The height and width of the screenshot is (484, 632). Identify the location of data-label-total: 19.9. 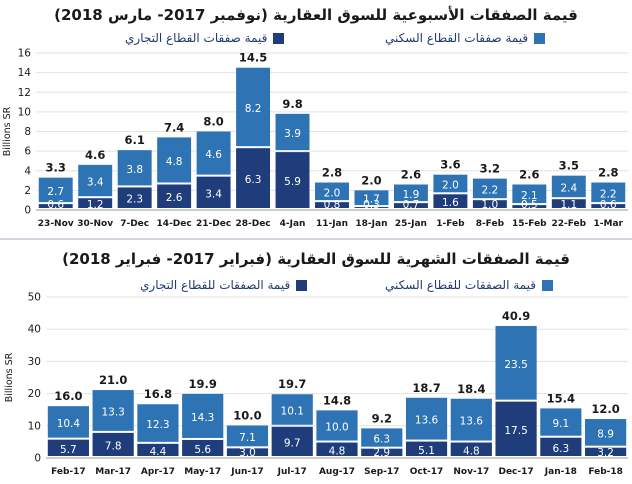
(203, 384).